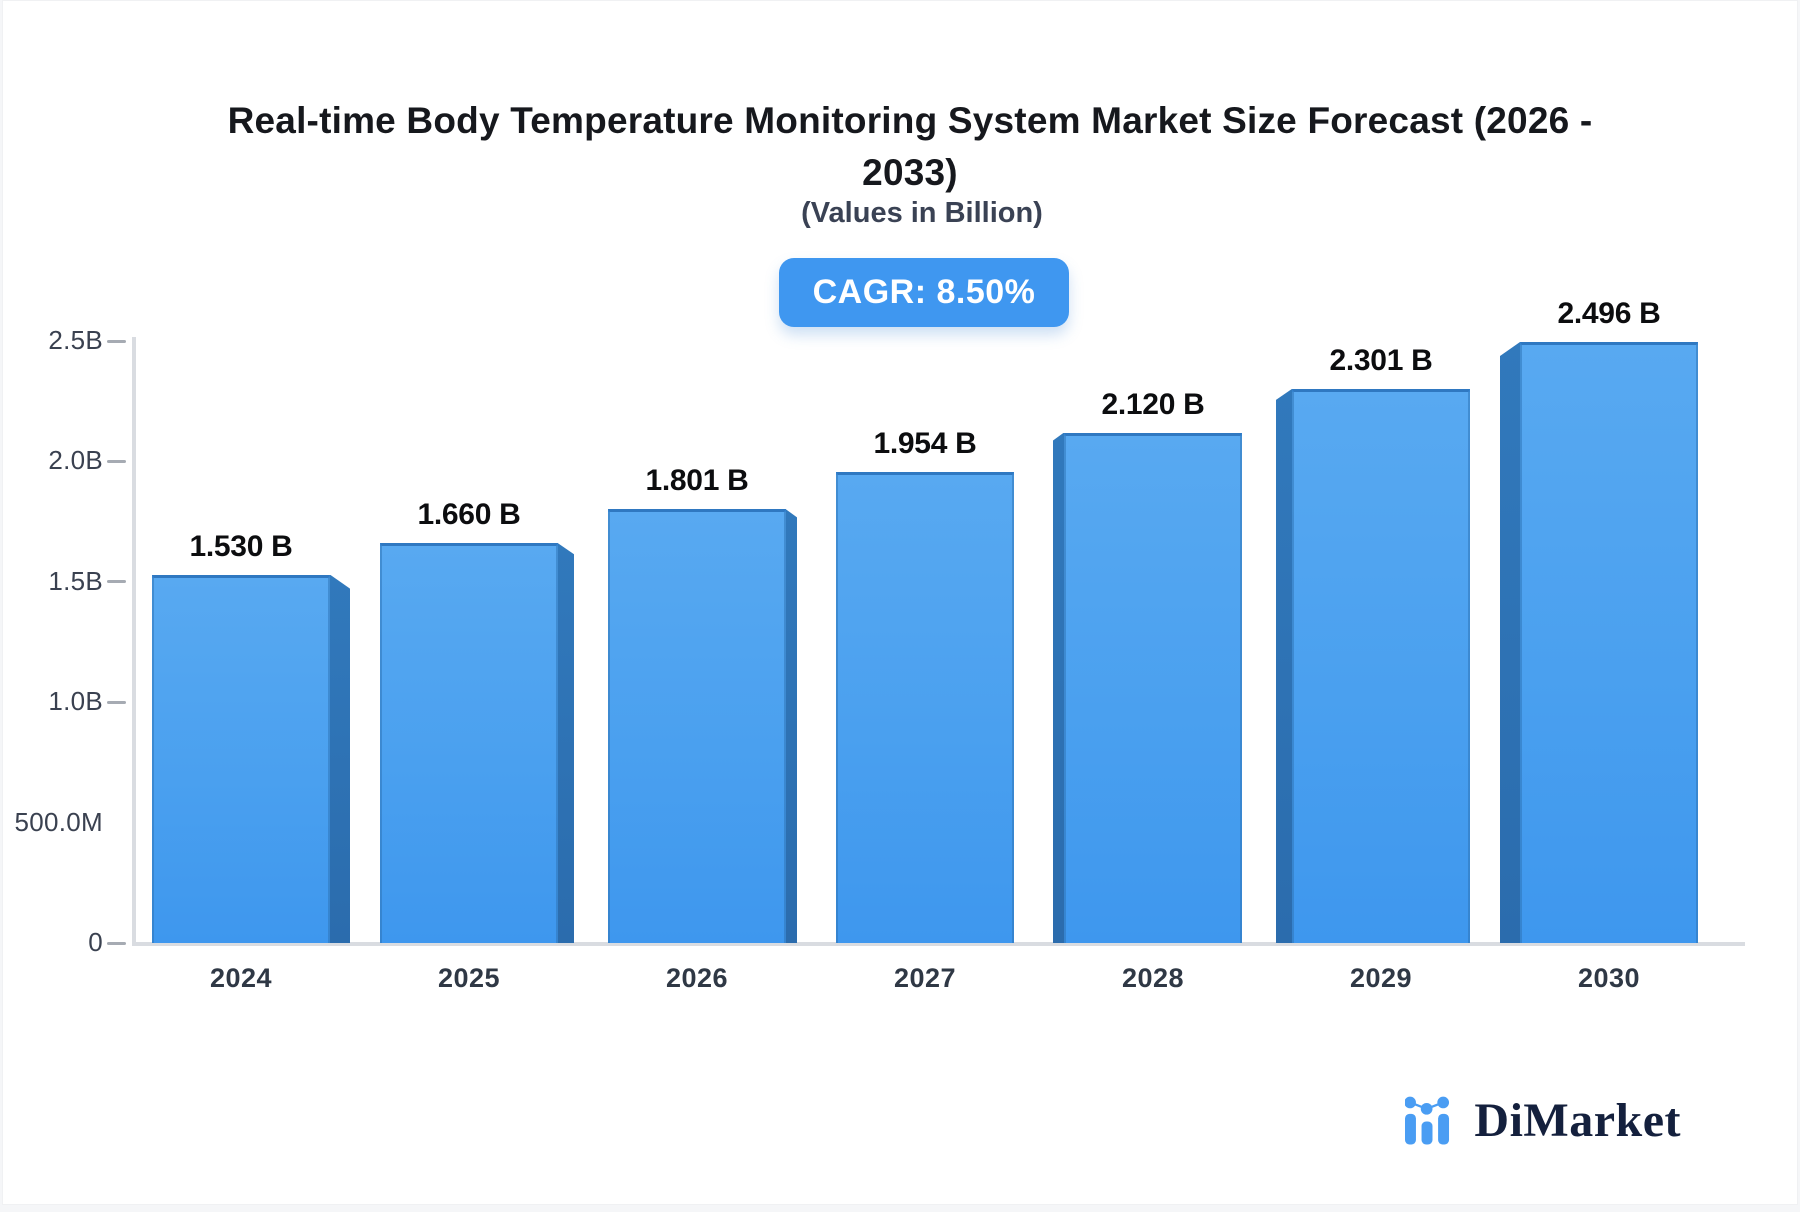 Image resolution: width=1800 pixels, height=1212 pixels. What do you see at coordinates (925, 707) in the screenshot?
I see `bar-2027` at bounding box center [925, 707].